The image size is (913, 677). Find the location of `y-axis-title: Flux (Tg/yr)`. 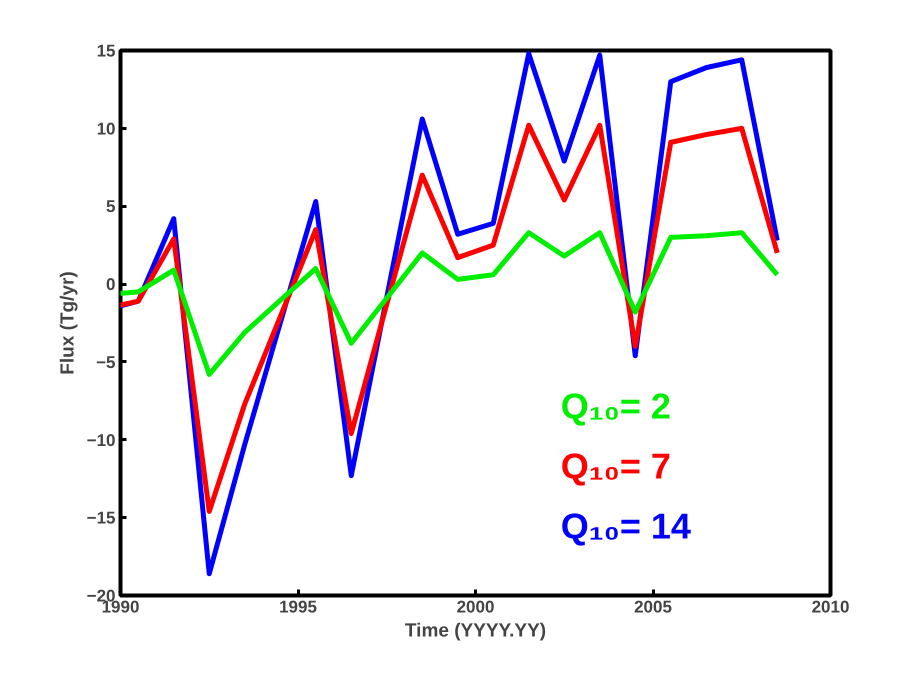

y-axis-title: Flux (Tg/yr) is located at coordinates (68, 323).